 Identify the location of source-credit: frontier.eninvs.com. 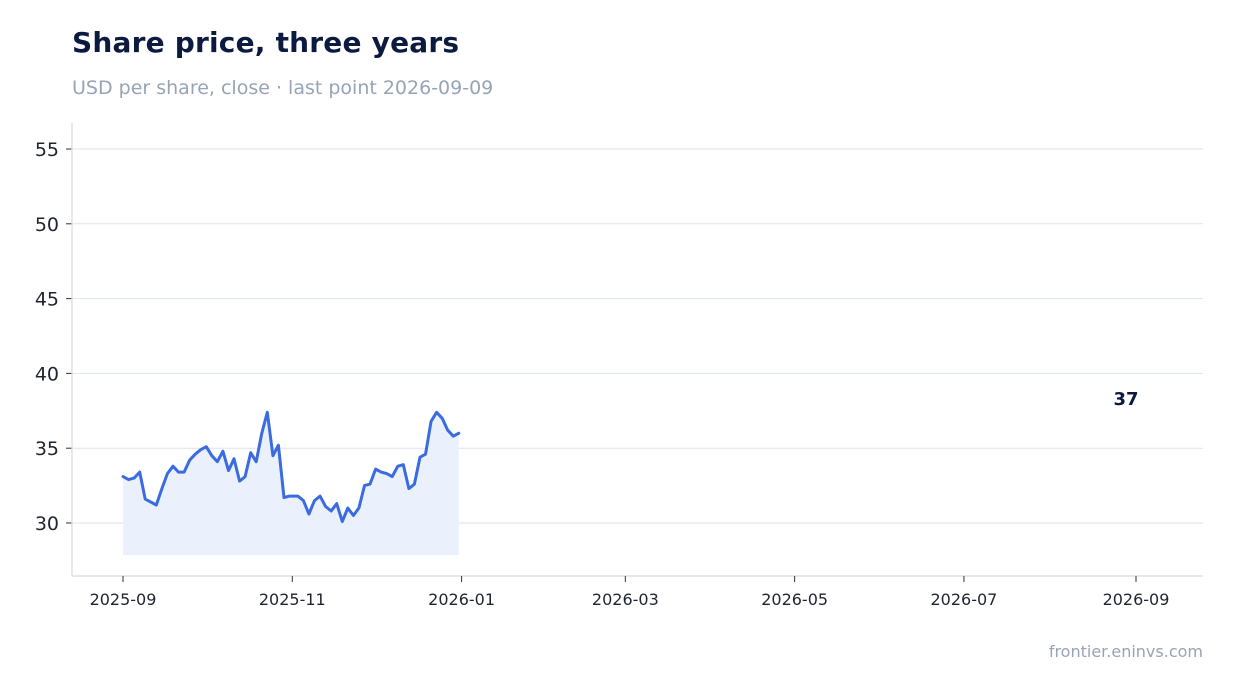
(1125, 651).